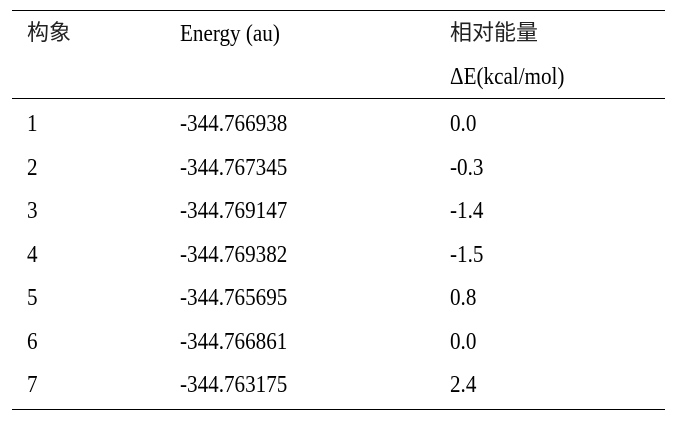 The image size is (673, 428). I want to click on delta-e-cell: -1.4, so click(467, 211).